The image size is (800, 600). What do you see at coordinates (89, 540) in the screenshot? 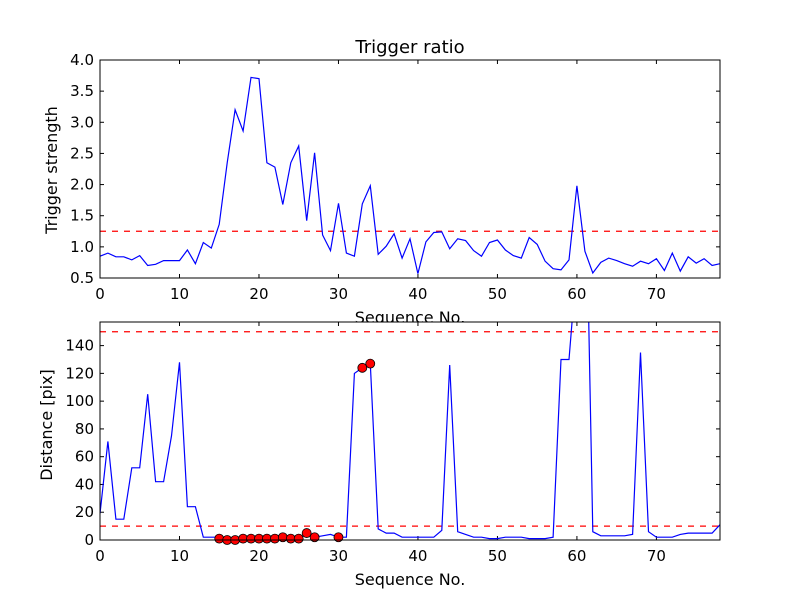
I see `y-tick-label: 0` at bounding box center [89, 540].